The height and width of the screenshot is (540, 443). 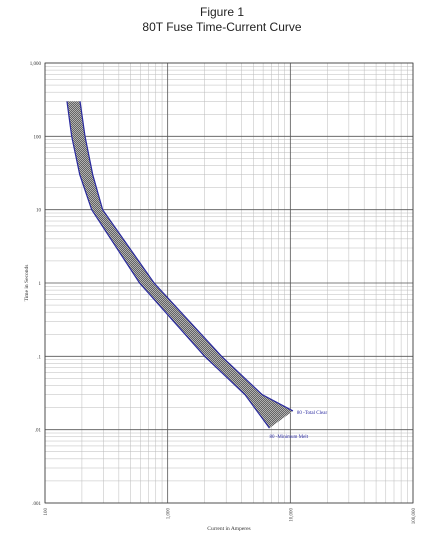 What do you see at coordinates (291, 515) in the screenshot?
I see `x-tick-label: 10,000` at bounding box center [291, 515].